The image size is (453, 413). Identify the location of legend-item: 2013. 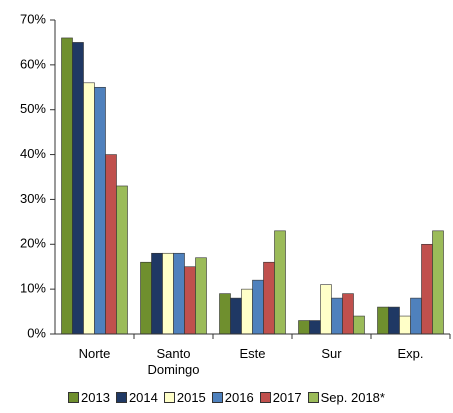
(89, 397).